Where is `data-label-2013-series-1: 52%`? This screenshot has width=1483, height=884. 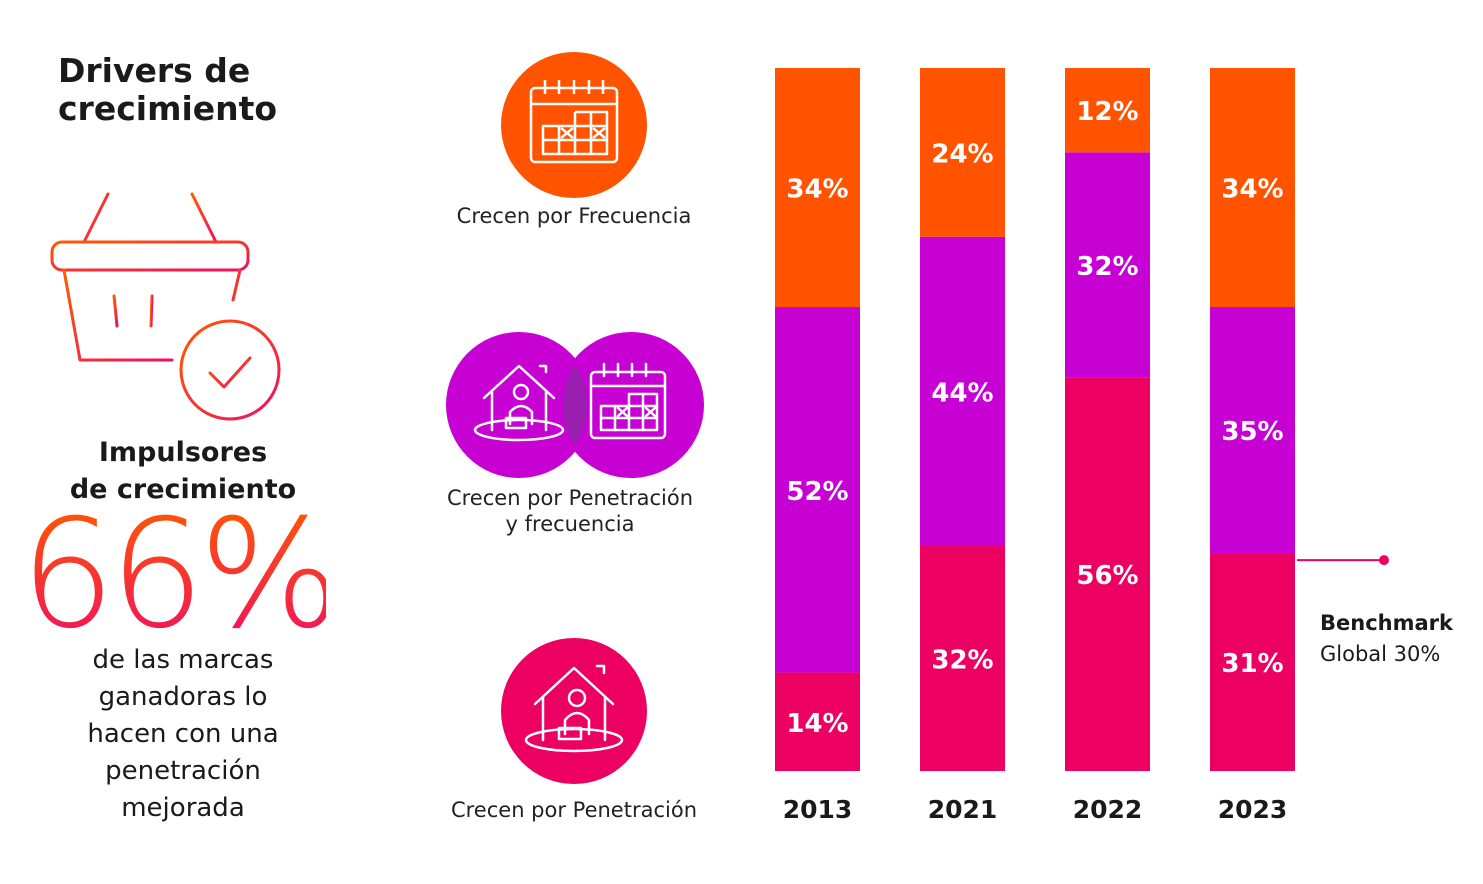
data-label-2013-series-1: 52% is located at coordinates (817, 492).